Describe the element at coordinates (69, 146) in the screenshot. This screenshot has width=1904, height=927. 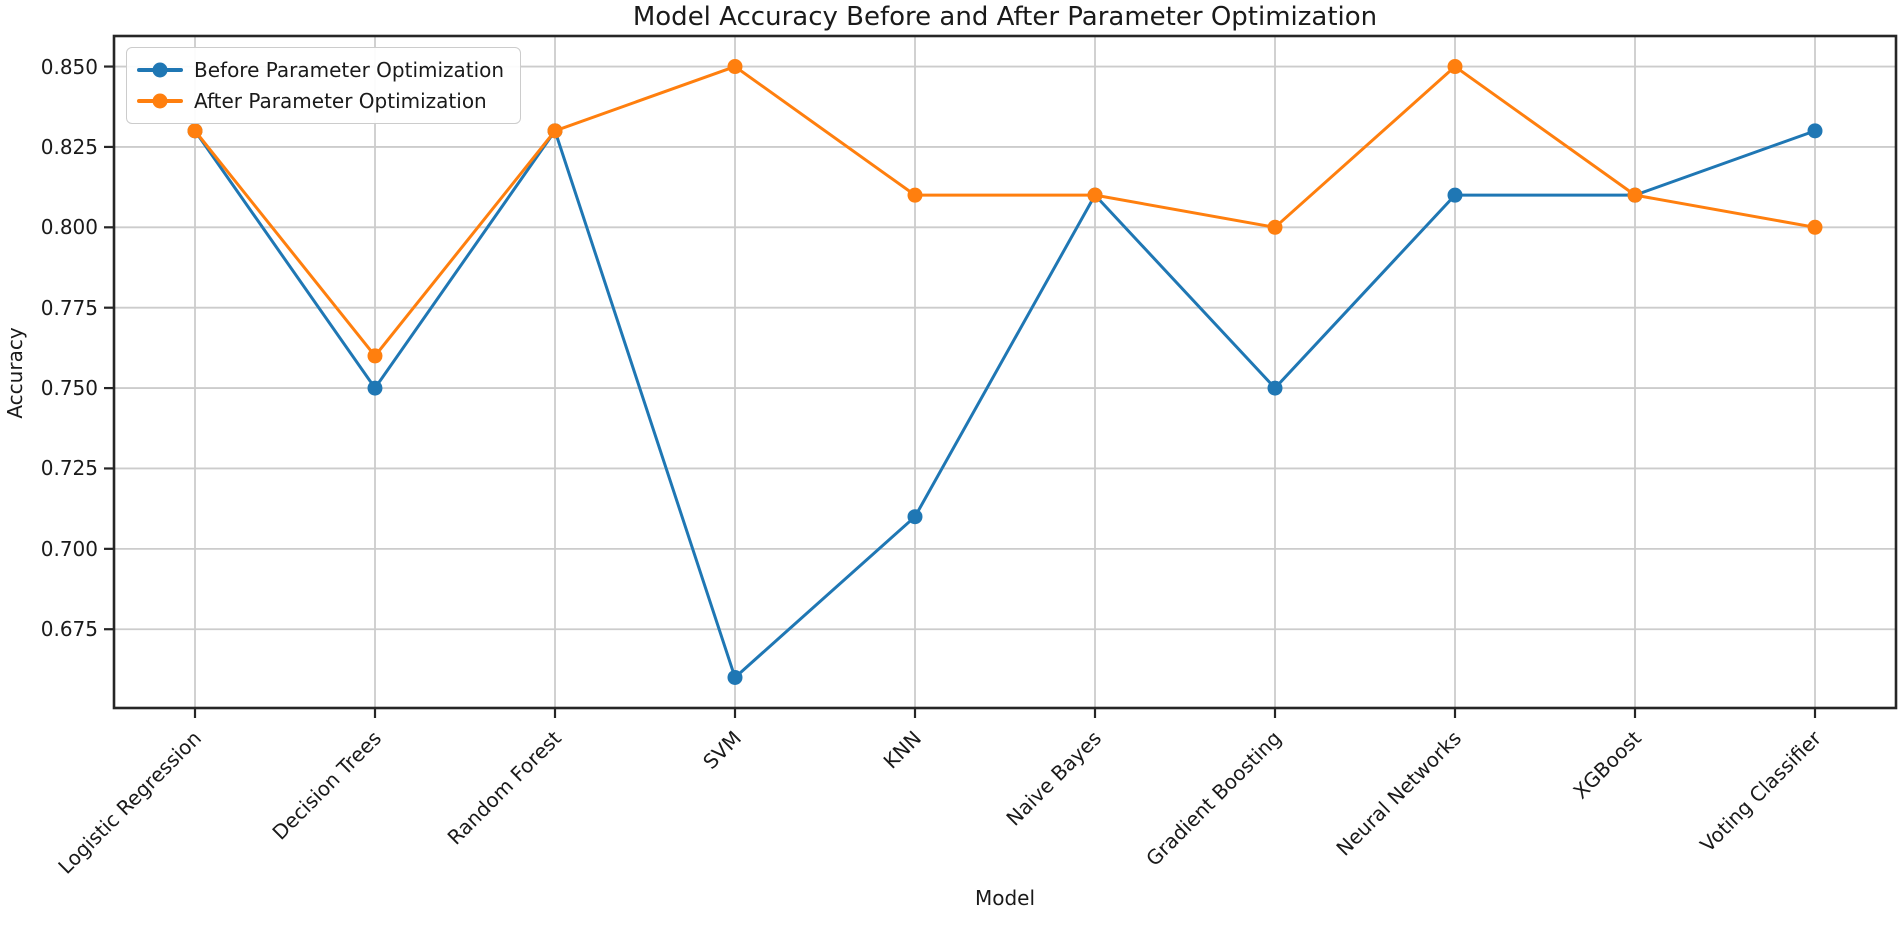
I see `y-tick-label: 0.825` at that location.